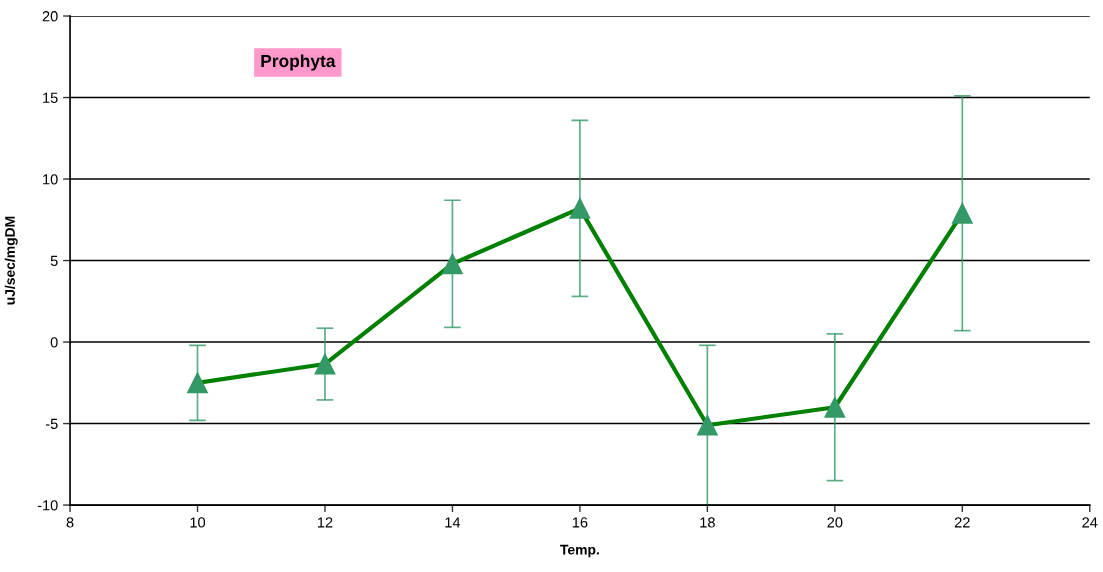 The width and height of the screenshot is (1103, 572). What do you see at coordinates (298, 62) in the screenshot?
I see `annotation: Prophyta` at bounding box center [298, 62].